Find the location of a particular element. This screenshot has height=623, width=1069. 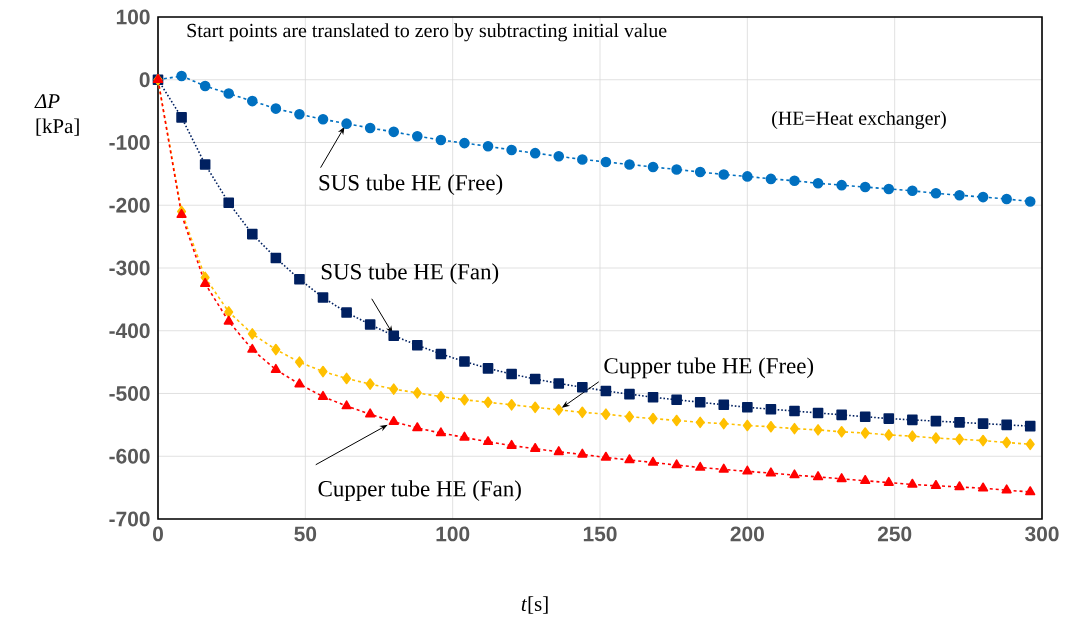

y-tick-label: -300 is located at coordinates (129, 268).